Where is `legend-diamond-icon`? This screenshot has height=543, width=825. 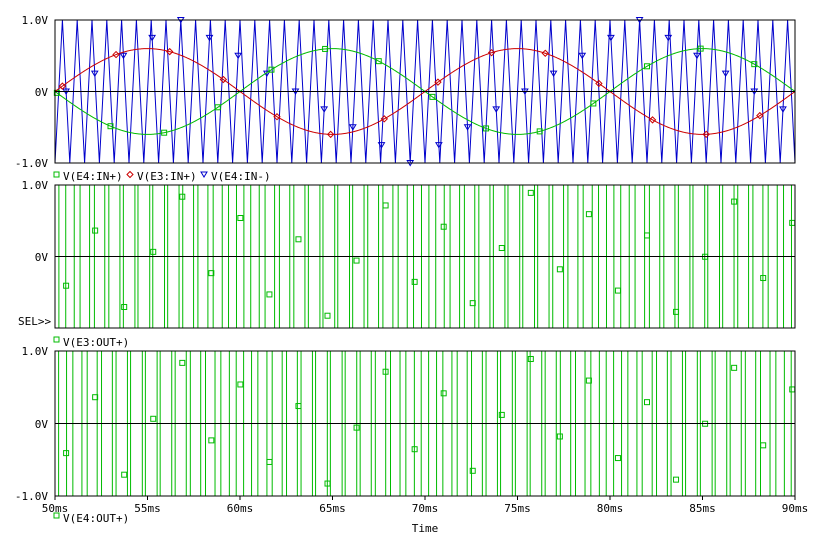 legend-diamond-icon is located at coordinates (130, 174).